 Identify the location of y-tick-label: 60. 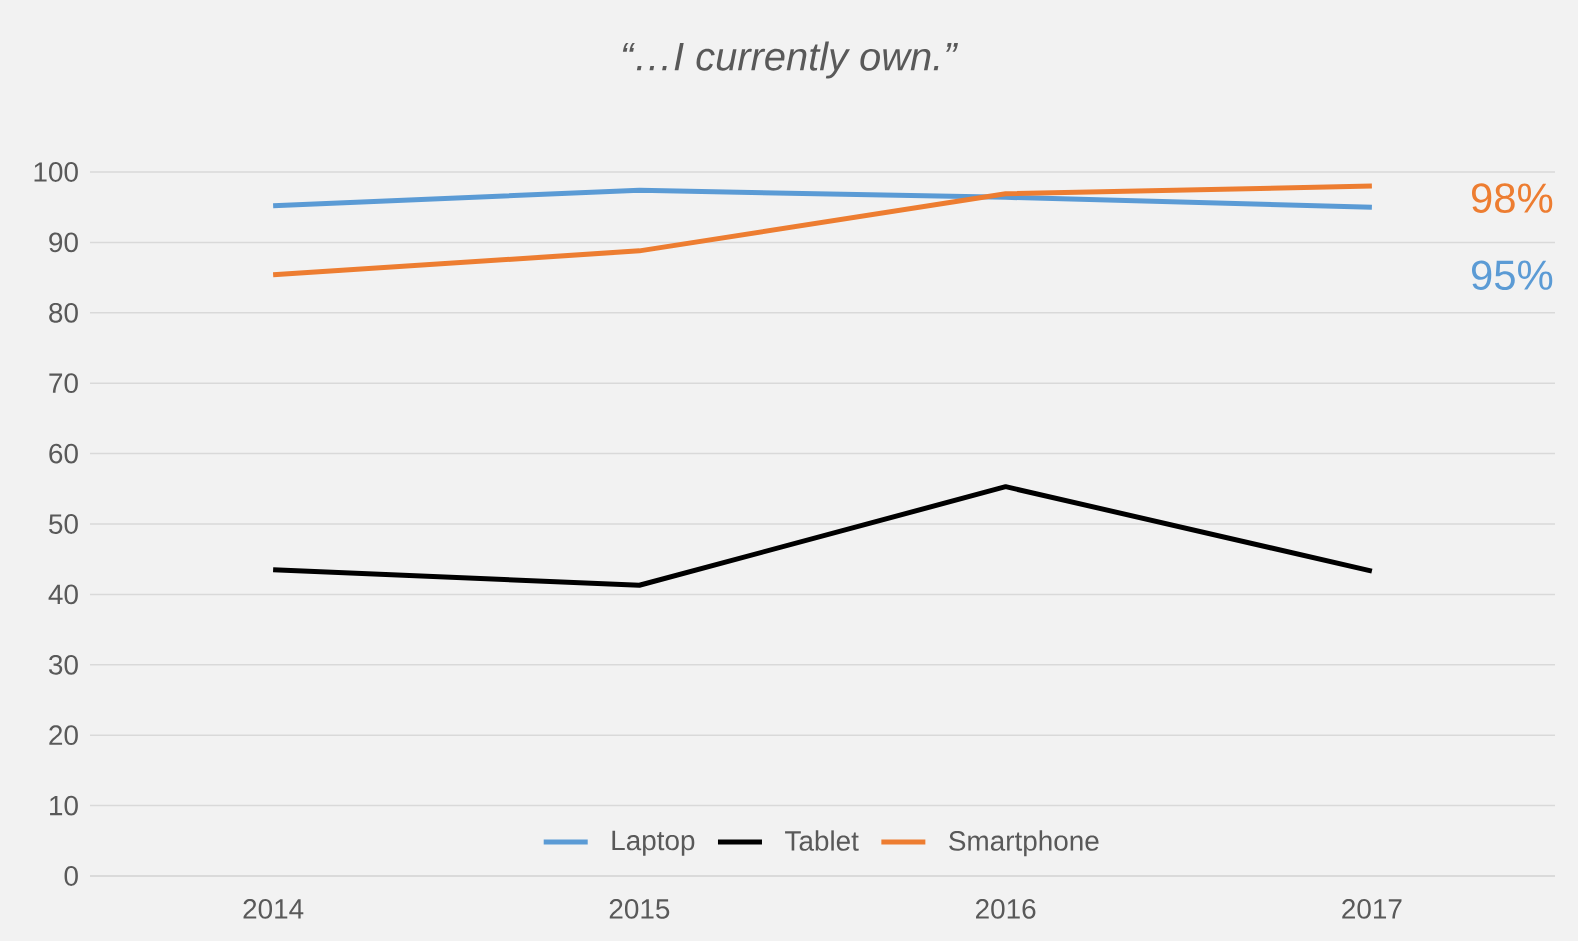
(63, 453).